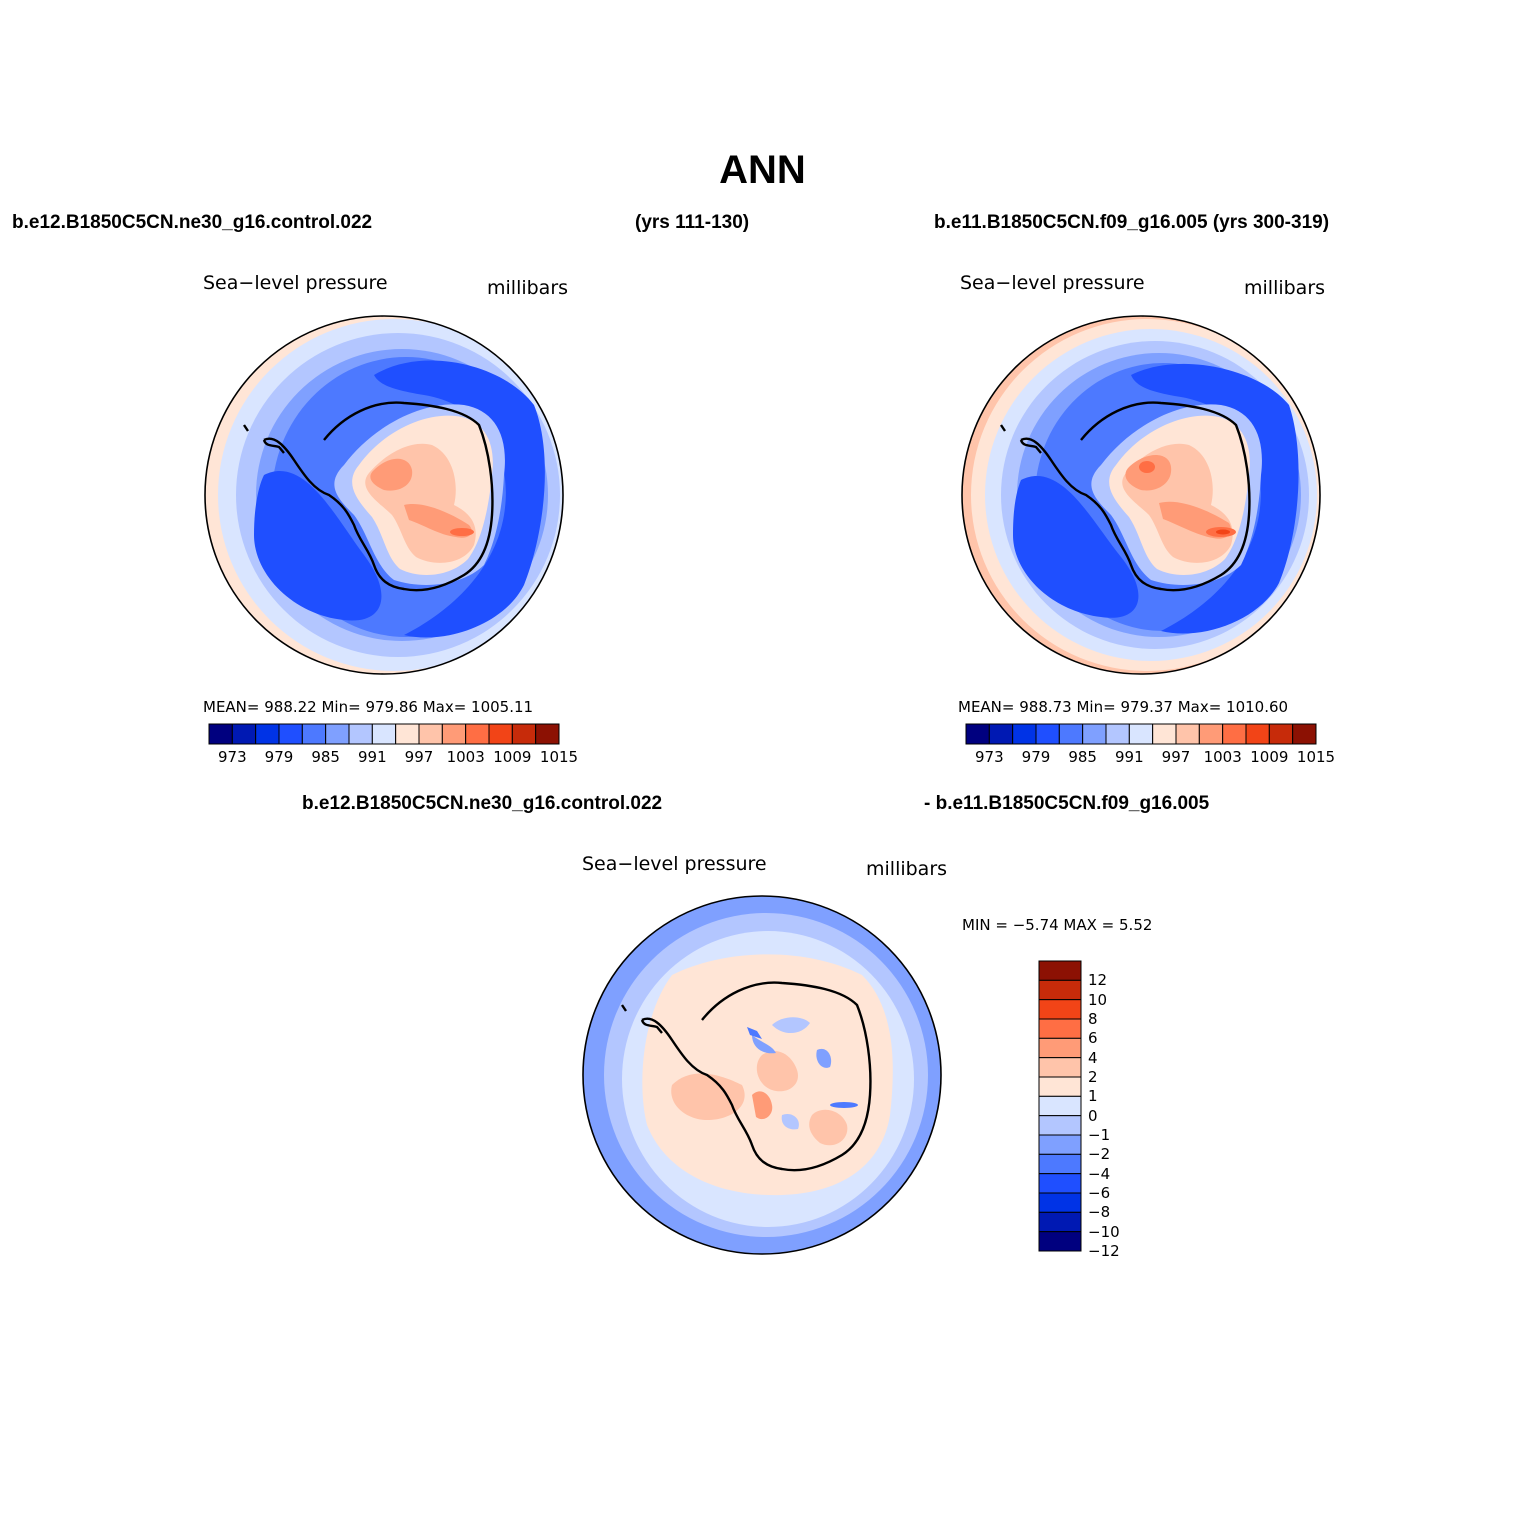  I want to click on right-colorbar-tick-label: 991, so click(1129, 757).